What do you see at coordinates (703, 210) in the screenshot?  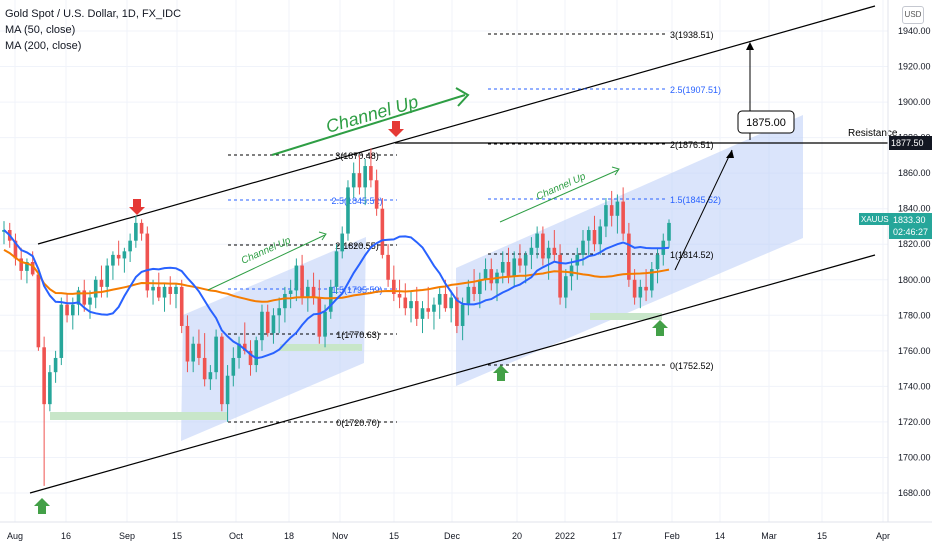 I see `projection-line` at bounding box center [703, 210].